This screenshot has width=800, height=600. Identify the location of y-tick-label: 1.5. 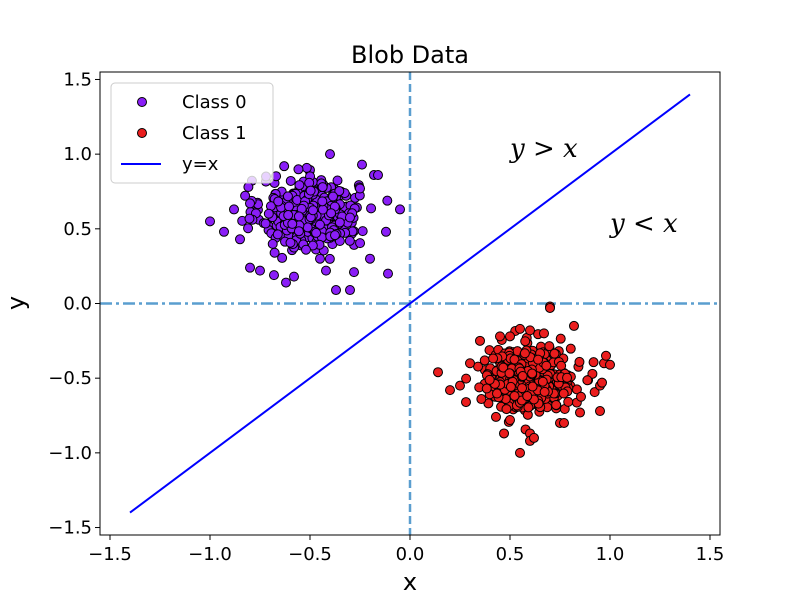
(77, 79).